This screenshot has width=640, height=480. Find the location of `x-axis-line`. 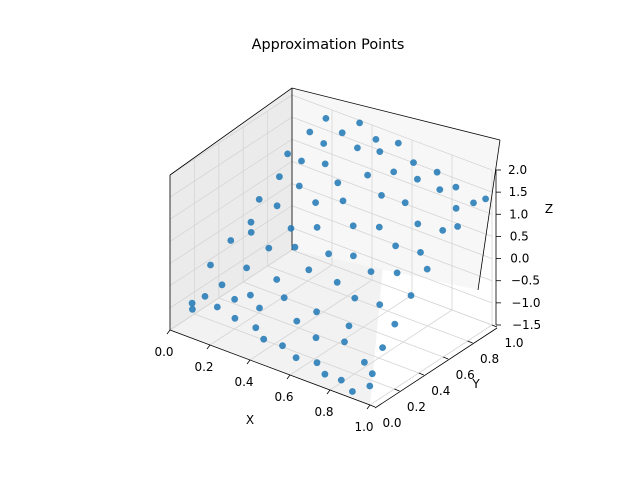

x-axis-line is located at coordinates (270, 367).